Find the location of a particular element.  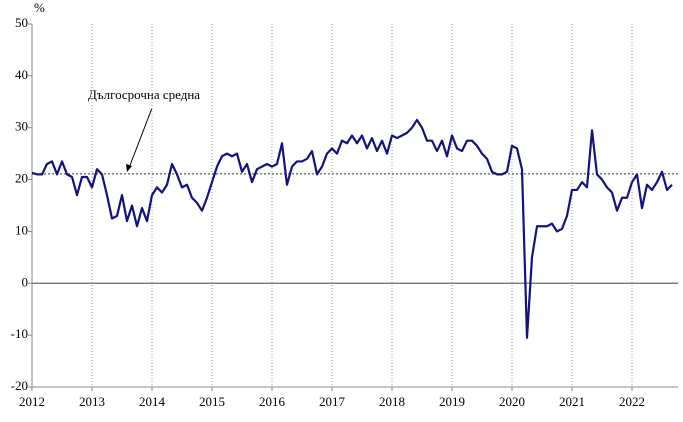

annotation-arrow is located at coordinates (140, 138).